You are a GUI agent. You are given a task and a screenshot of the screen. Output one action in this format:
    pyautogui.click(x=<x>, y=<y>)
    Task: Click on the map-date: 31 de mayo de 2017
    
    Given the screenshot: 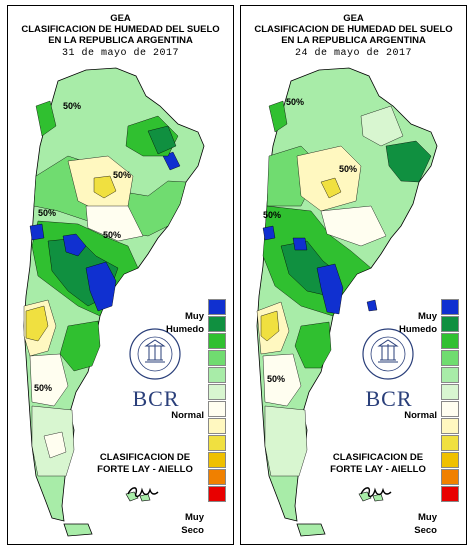 What is the action you would take?
    pyautogui.click(x=120, y=53)
    